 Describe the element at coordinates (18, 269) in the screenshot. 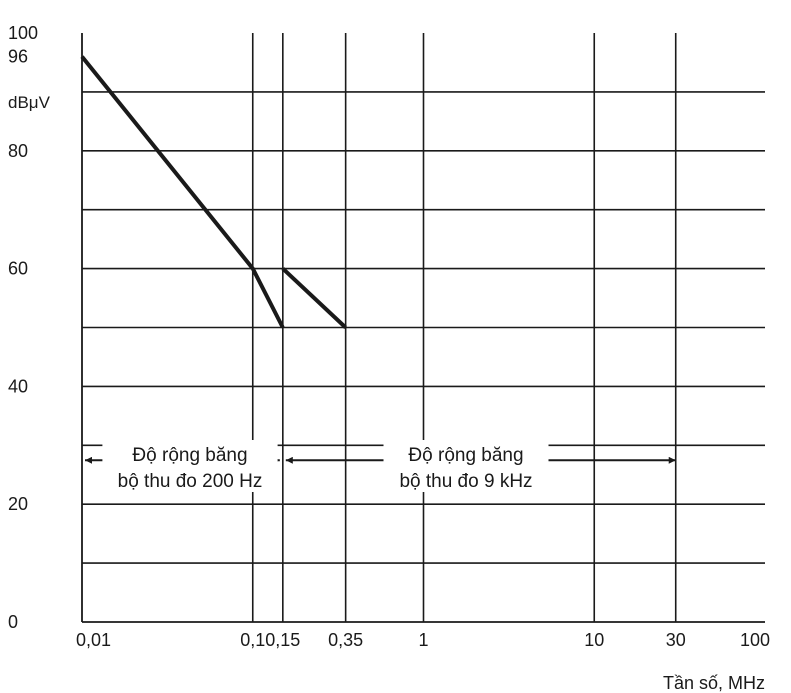

I see `y-tick-label: 60` at that location.